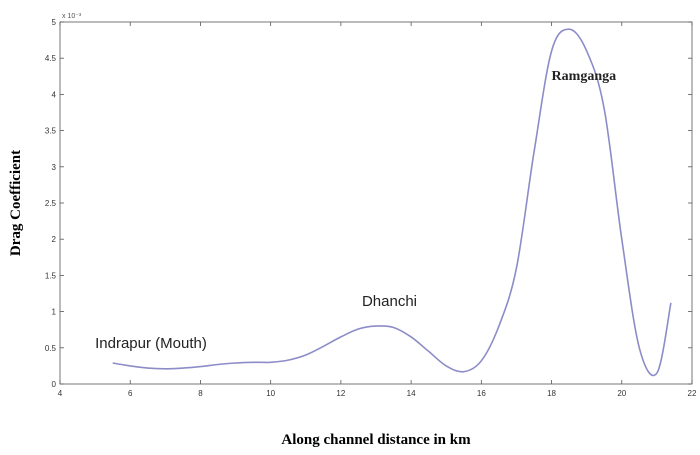 Image resolution: width=700 pixels, height=455 pixels. Describe the element at coordinates (584, 76) in the screenshot. I see `annotation-ramganga: Ramganga` at that location.